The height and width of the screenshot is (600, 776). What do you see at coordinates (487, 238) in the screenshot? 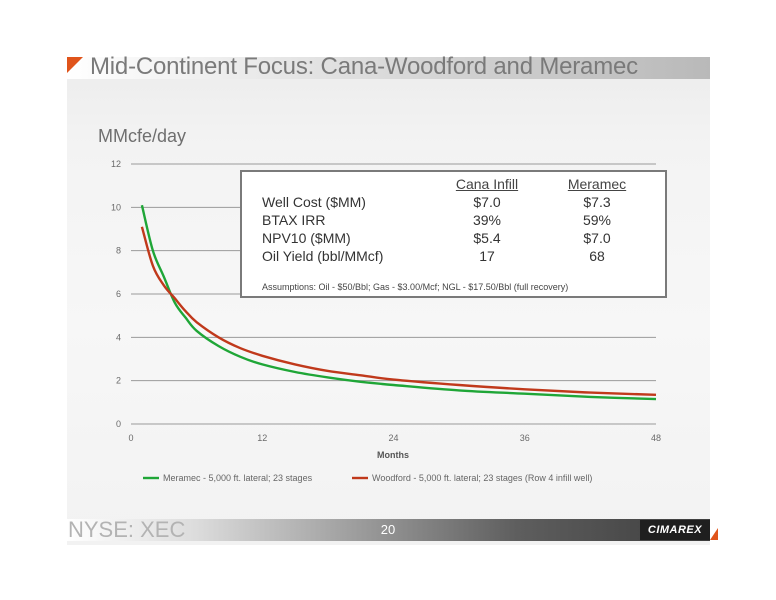
I see `cana-value: $5.4` at bounding box center [487, 238].